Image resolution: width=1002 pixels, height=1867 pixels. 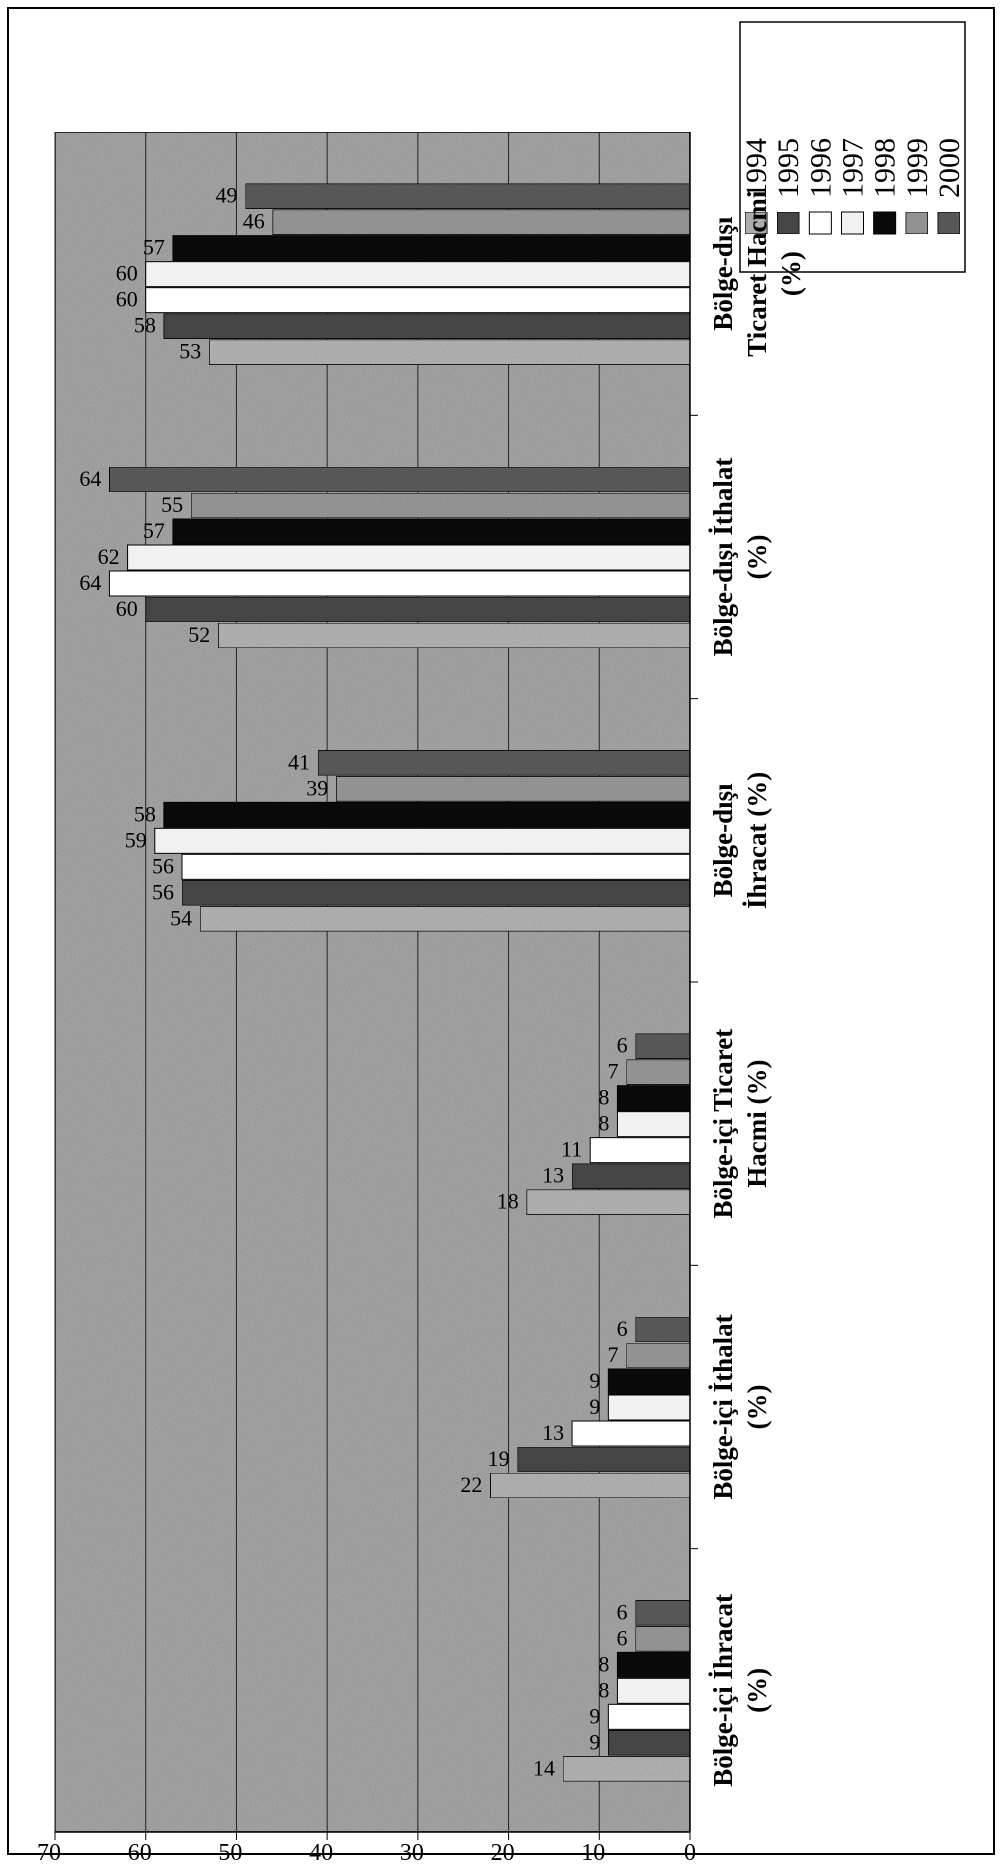 I want to click on data-label: 56, so click(x=163, y=865).